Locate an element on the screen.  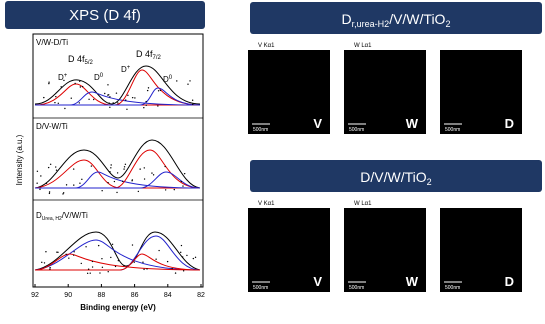
element-label: V Kα1 is located at coordinates (266, 46).